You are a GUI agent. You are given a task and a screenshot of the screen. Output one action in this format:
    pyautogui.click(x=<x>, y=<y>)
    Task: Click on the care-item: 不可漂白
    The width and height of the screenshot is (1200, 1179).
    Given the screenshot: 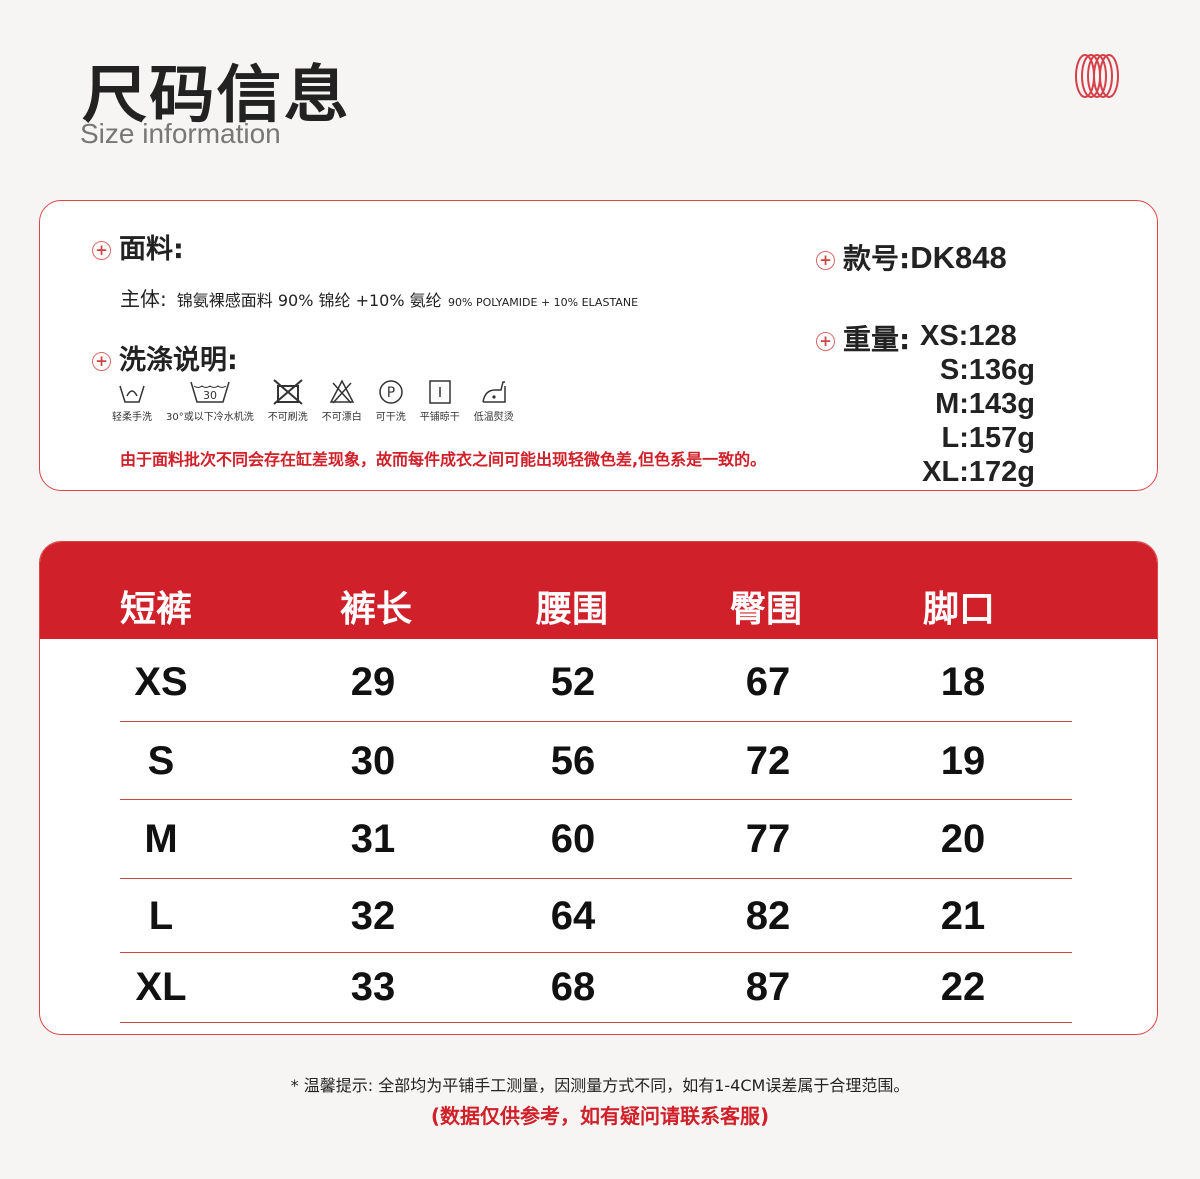 What is the action you would take?
    pyautogui.click(x=342, y=400)
    